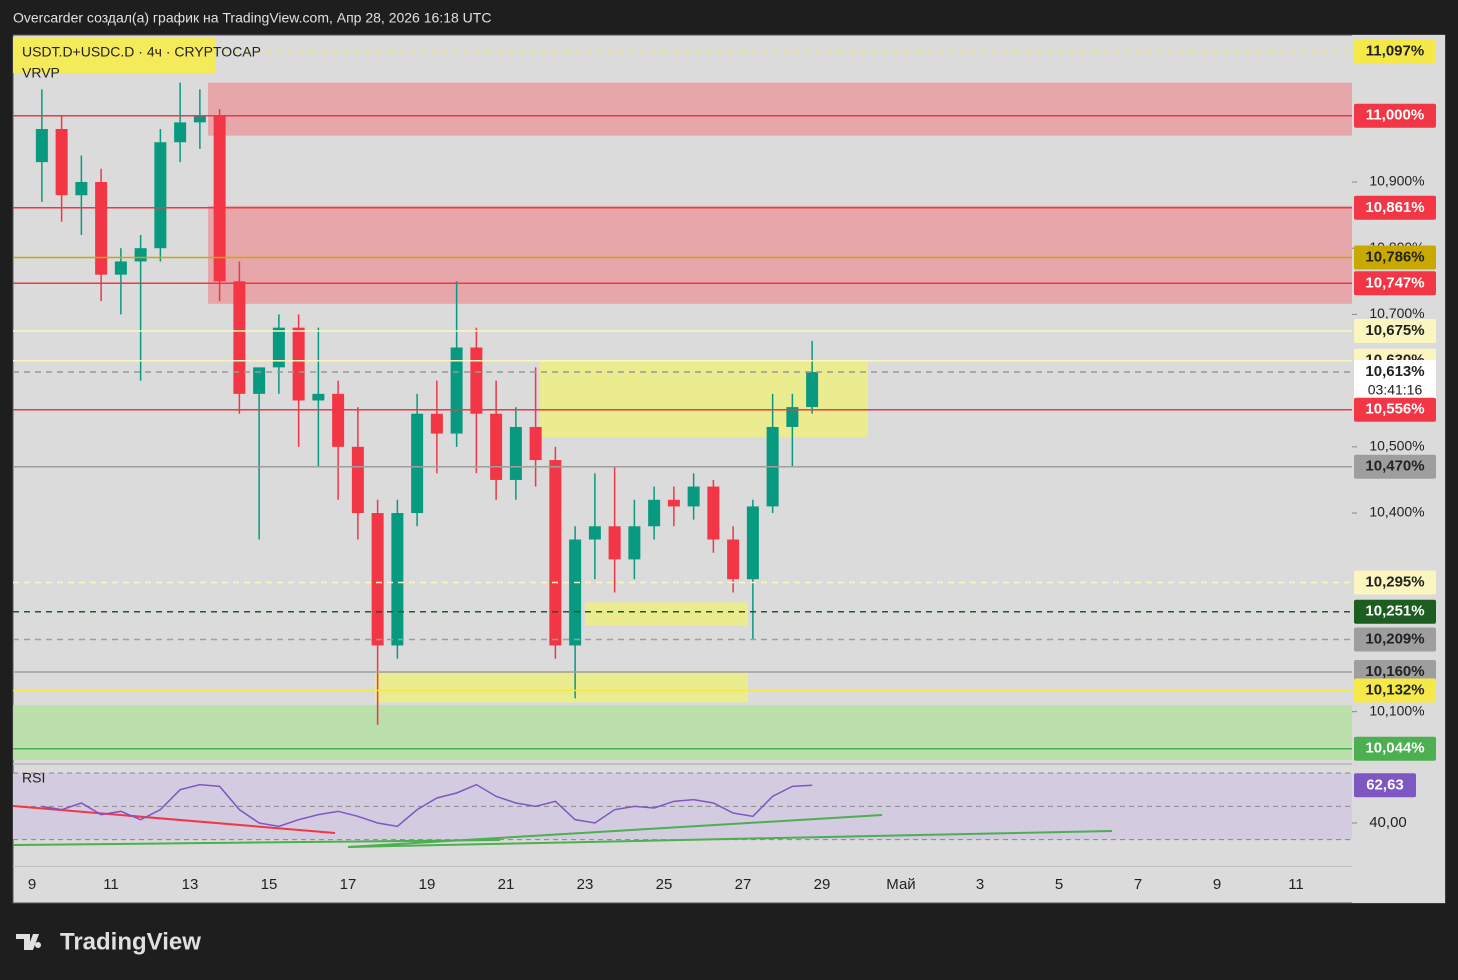 The image size is (1458, 980). I want to click on x-tick-label: 17, so click(348, 884).